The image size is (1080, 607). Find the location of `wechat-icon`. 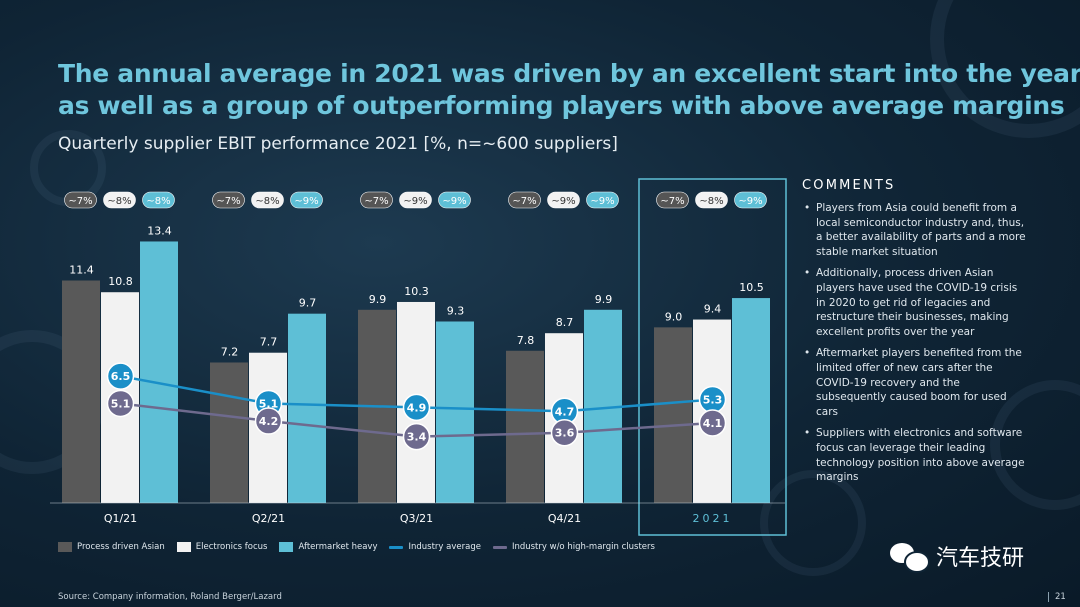

wechat-icon is located at coordinates (910, 557).